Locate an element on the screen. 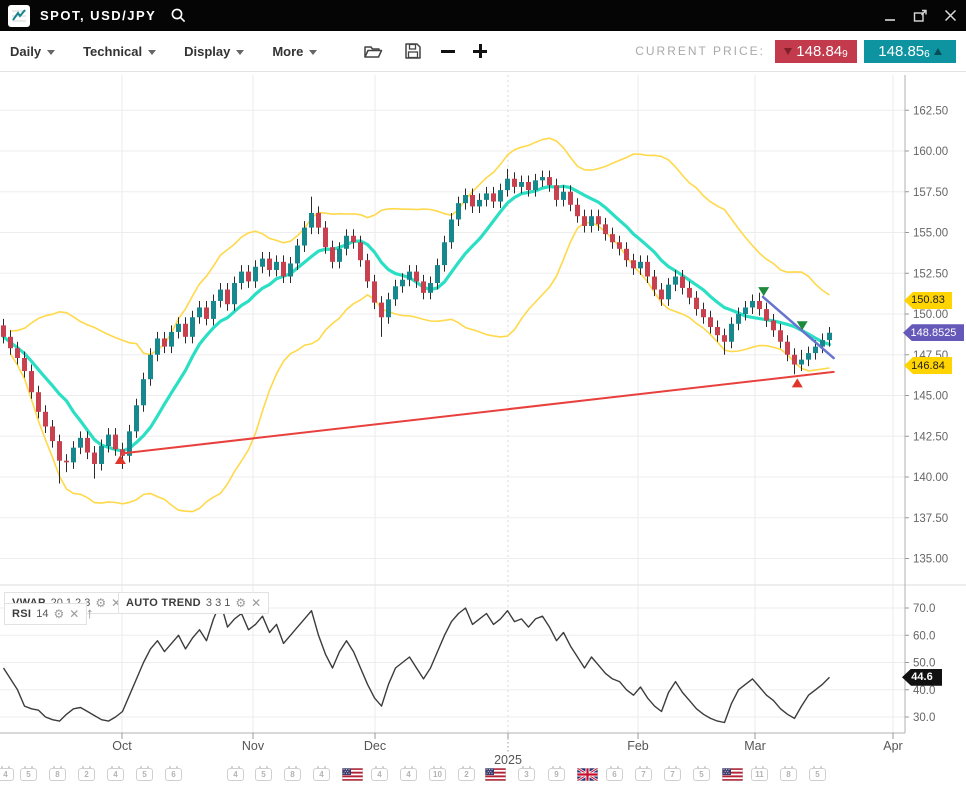  menu-more: More is located at coordinates (295, 51).